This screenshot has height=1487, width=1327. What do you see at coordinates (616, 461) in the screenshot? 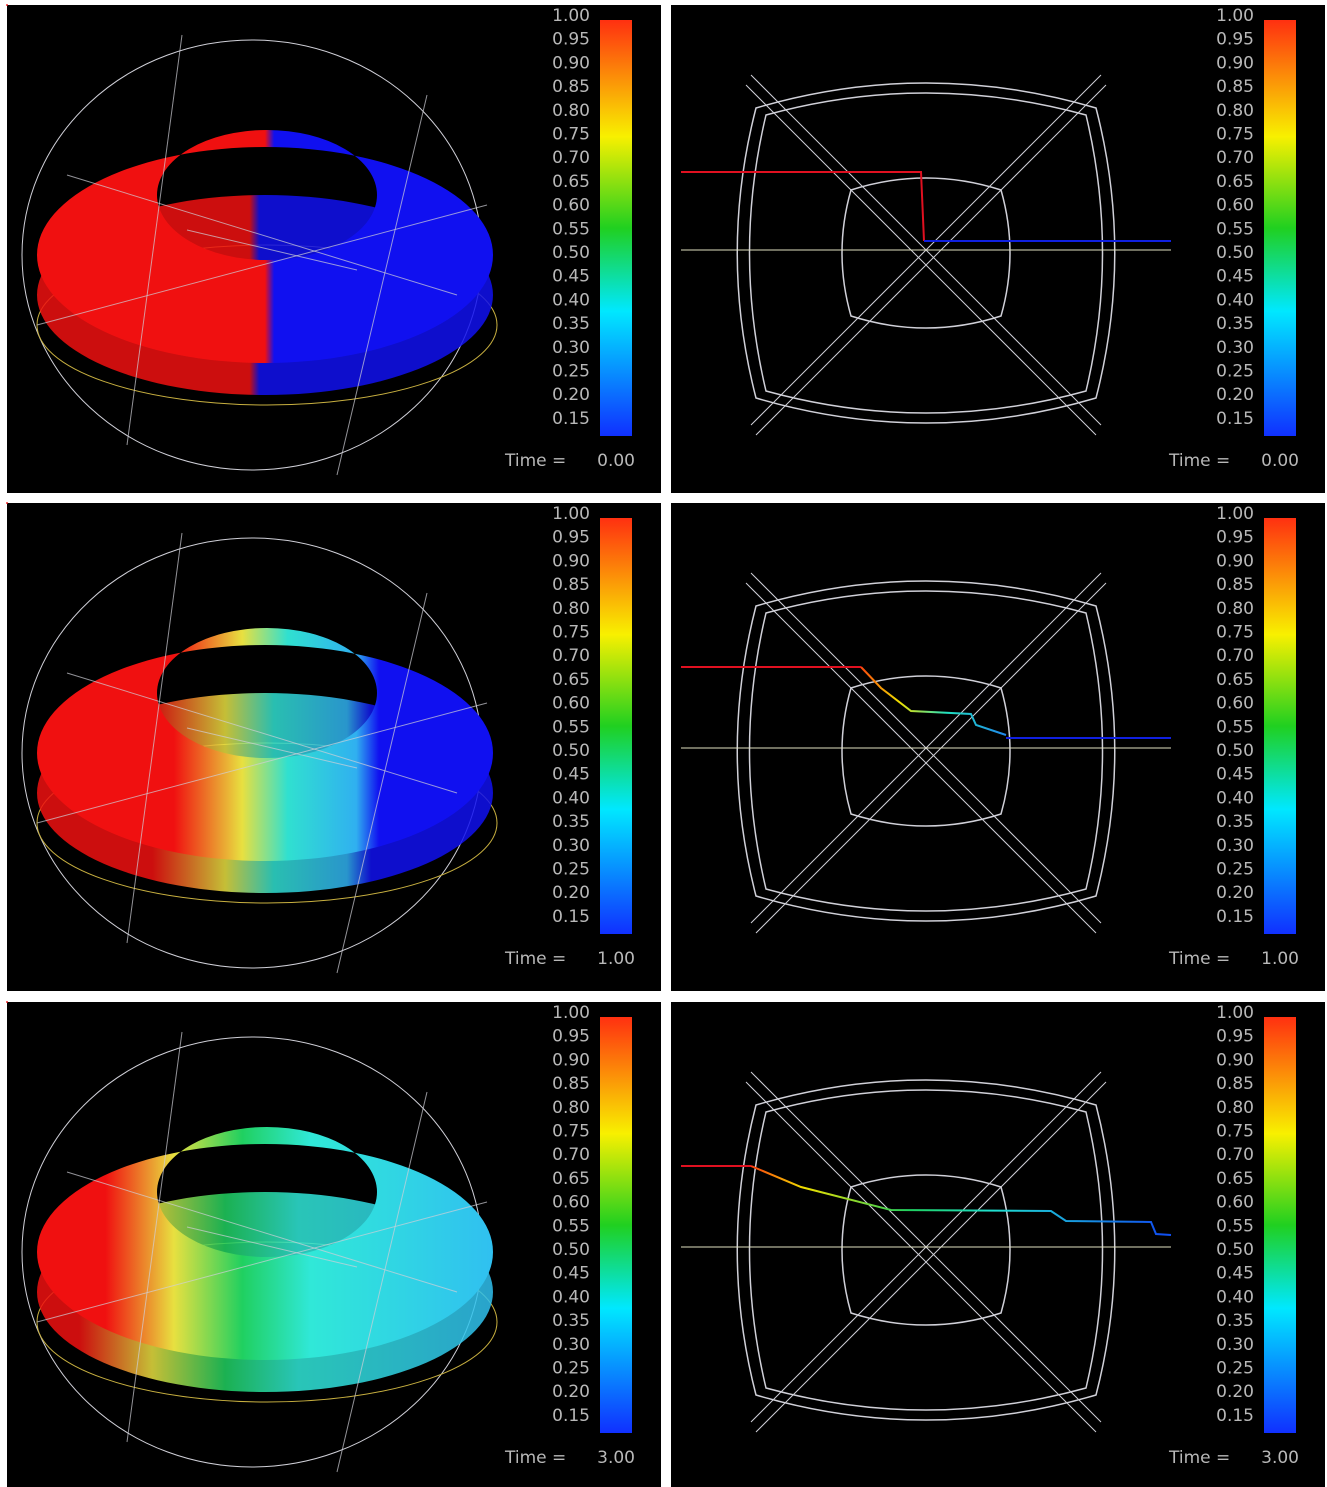
I see `time-value: 0.00` at bounding box center [616, 461].